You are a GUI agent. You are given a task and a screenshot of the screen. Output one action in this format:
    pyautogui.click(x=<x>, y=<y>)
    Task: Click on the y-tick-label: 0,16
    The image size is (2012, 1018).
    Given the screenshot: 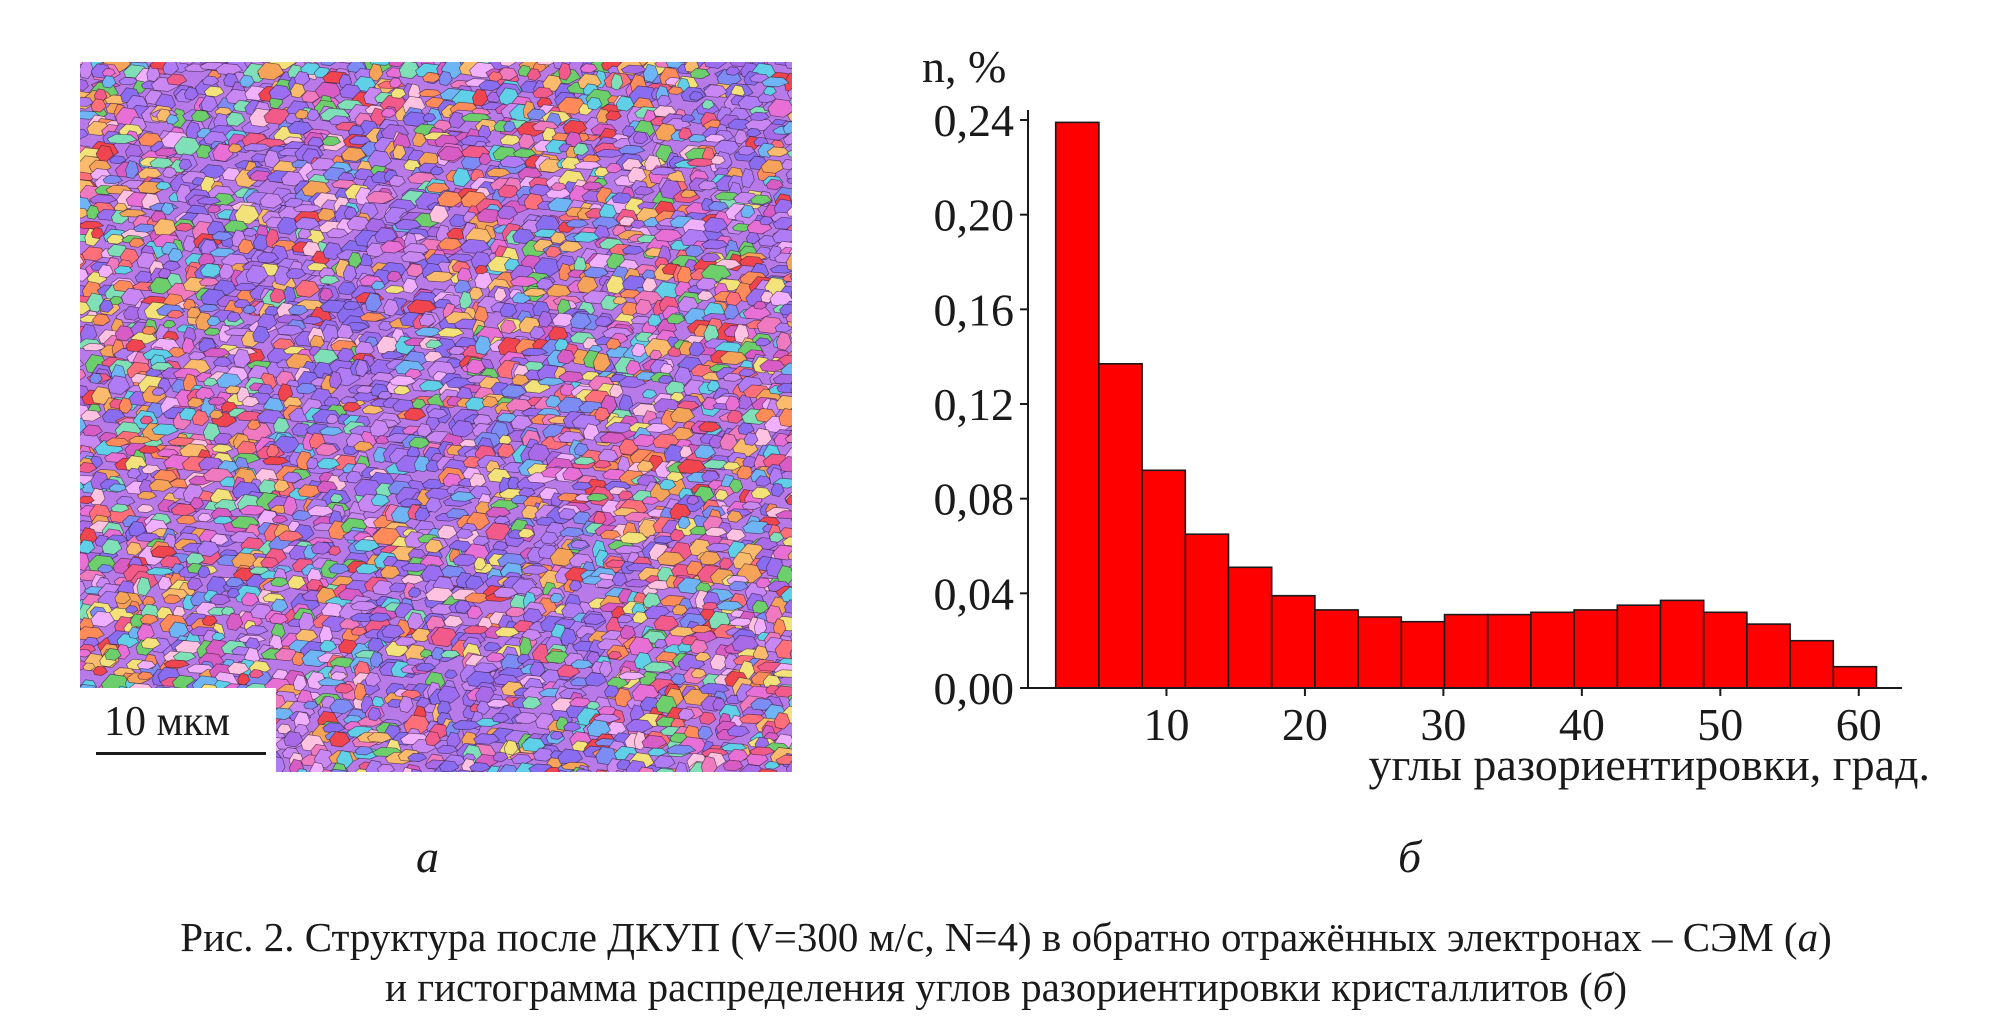 What is the action you would take?
    pyautogui.click(x=974, y=309)
    